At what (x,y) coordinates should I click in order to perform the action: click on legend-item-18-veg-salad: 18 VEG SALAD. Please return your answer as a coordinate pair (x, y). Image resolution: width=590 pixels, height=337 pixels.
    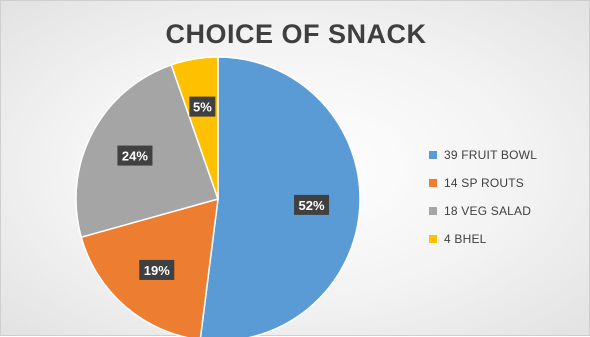
    Looking at the image, I should click on (509, 211).